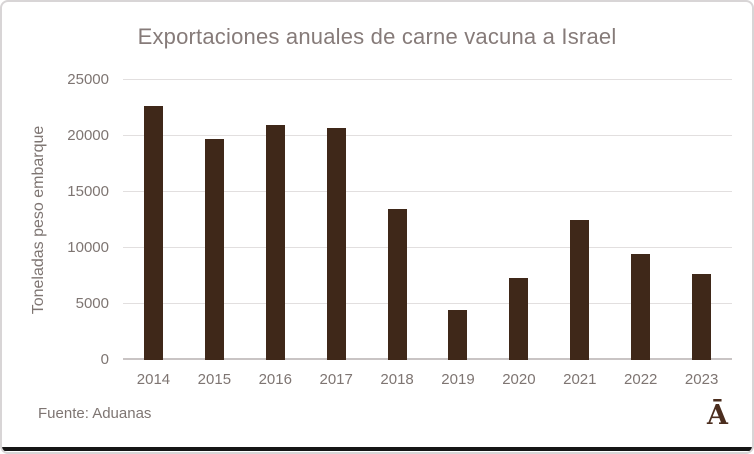 The image size is (754, 454). Describe the element at coordinates (336, 244) in the screenshot. I see `bar-2017` at that location.